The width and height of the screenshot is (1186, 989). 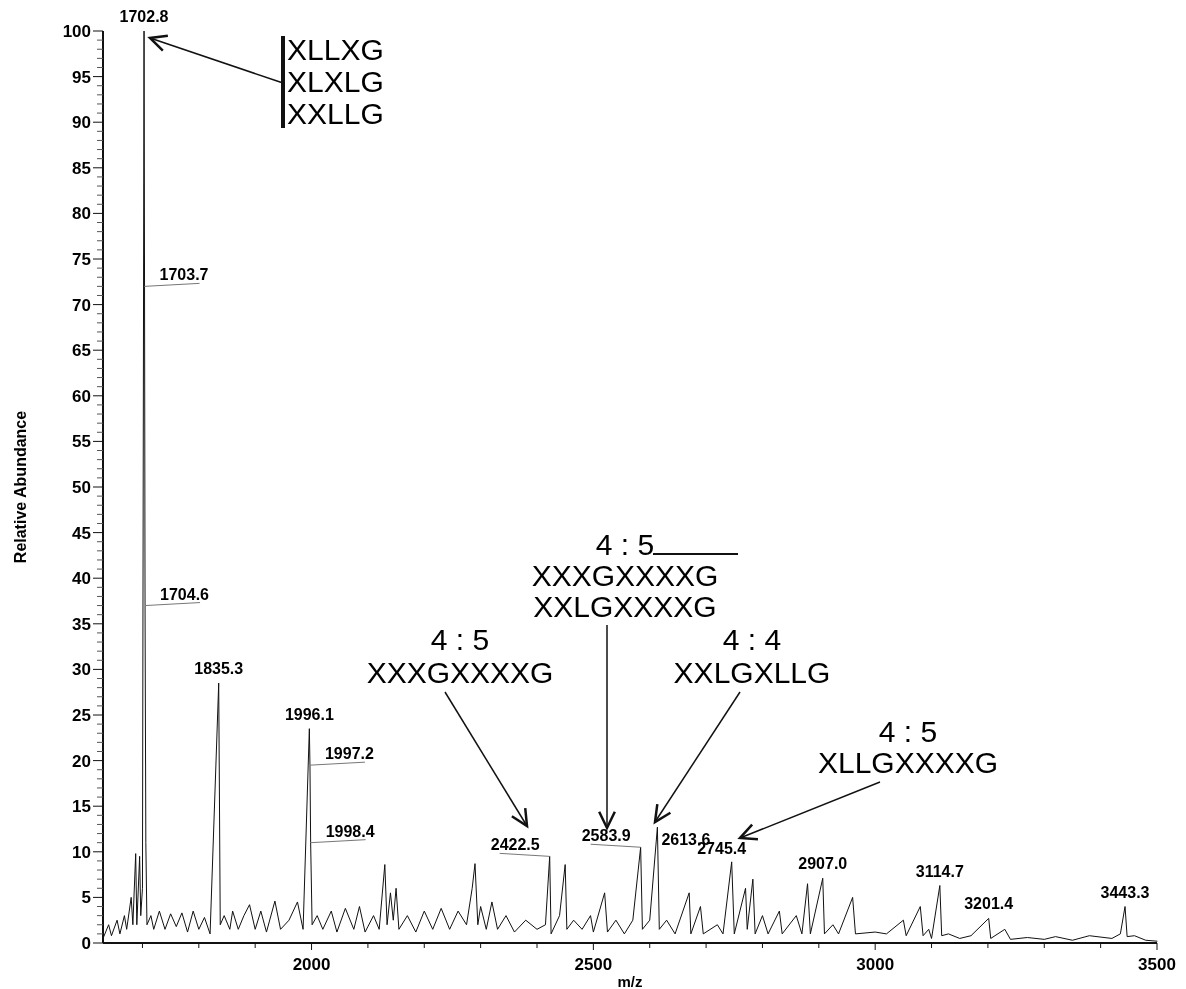 I want to click on y-tick-label: 60, so click(x=81, y=396).